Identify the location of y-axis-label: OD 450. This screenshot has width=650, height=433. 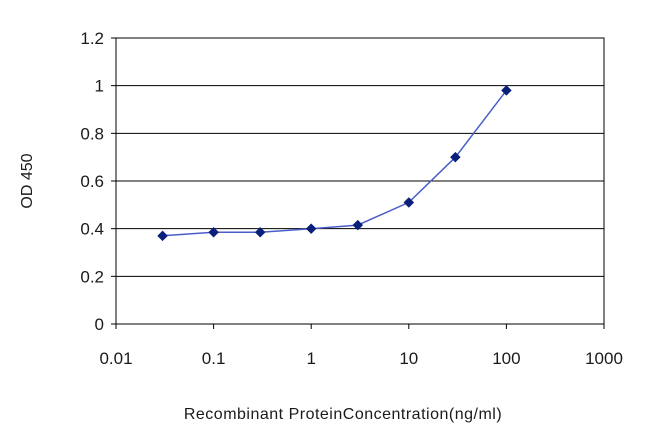
(27, 180).